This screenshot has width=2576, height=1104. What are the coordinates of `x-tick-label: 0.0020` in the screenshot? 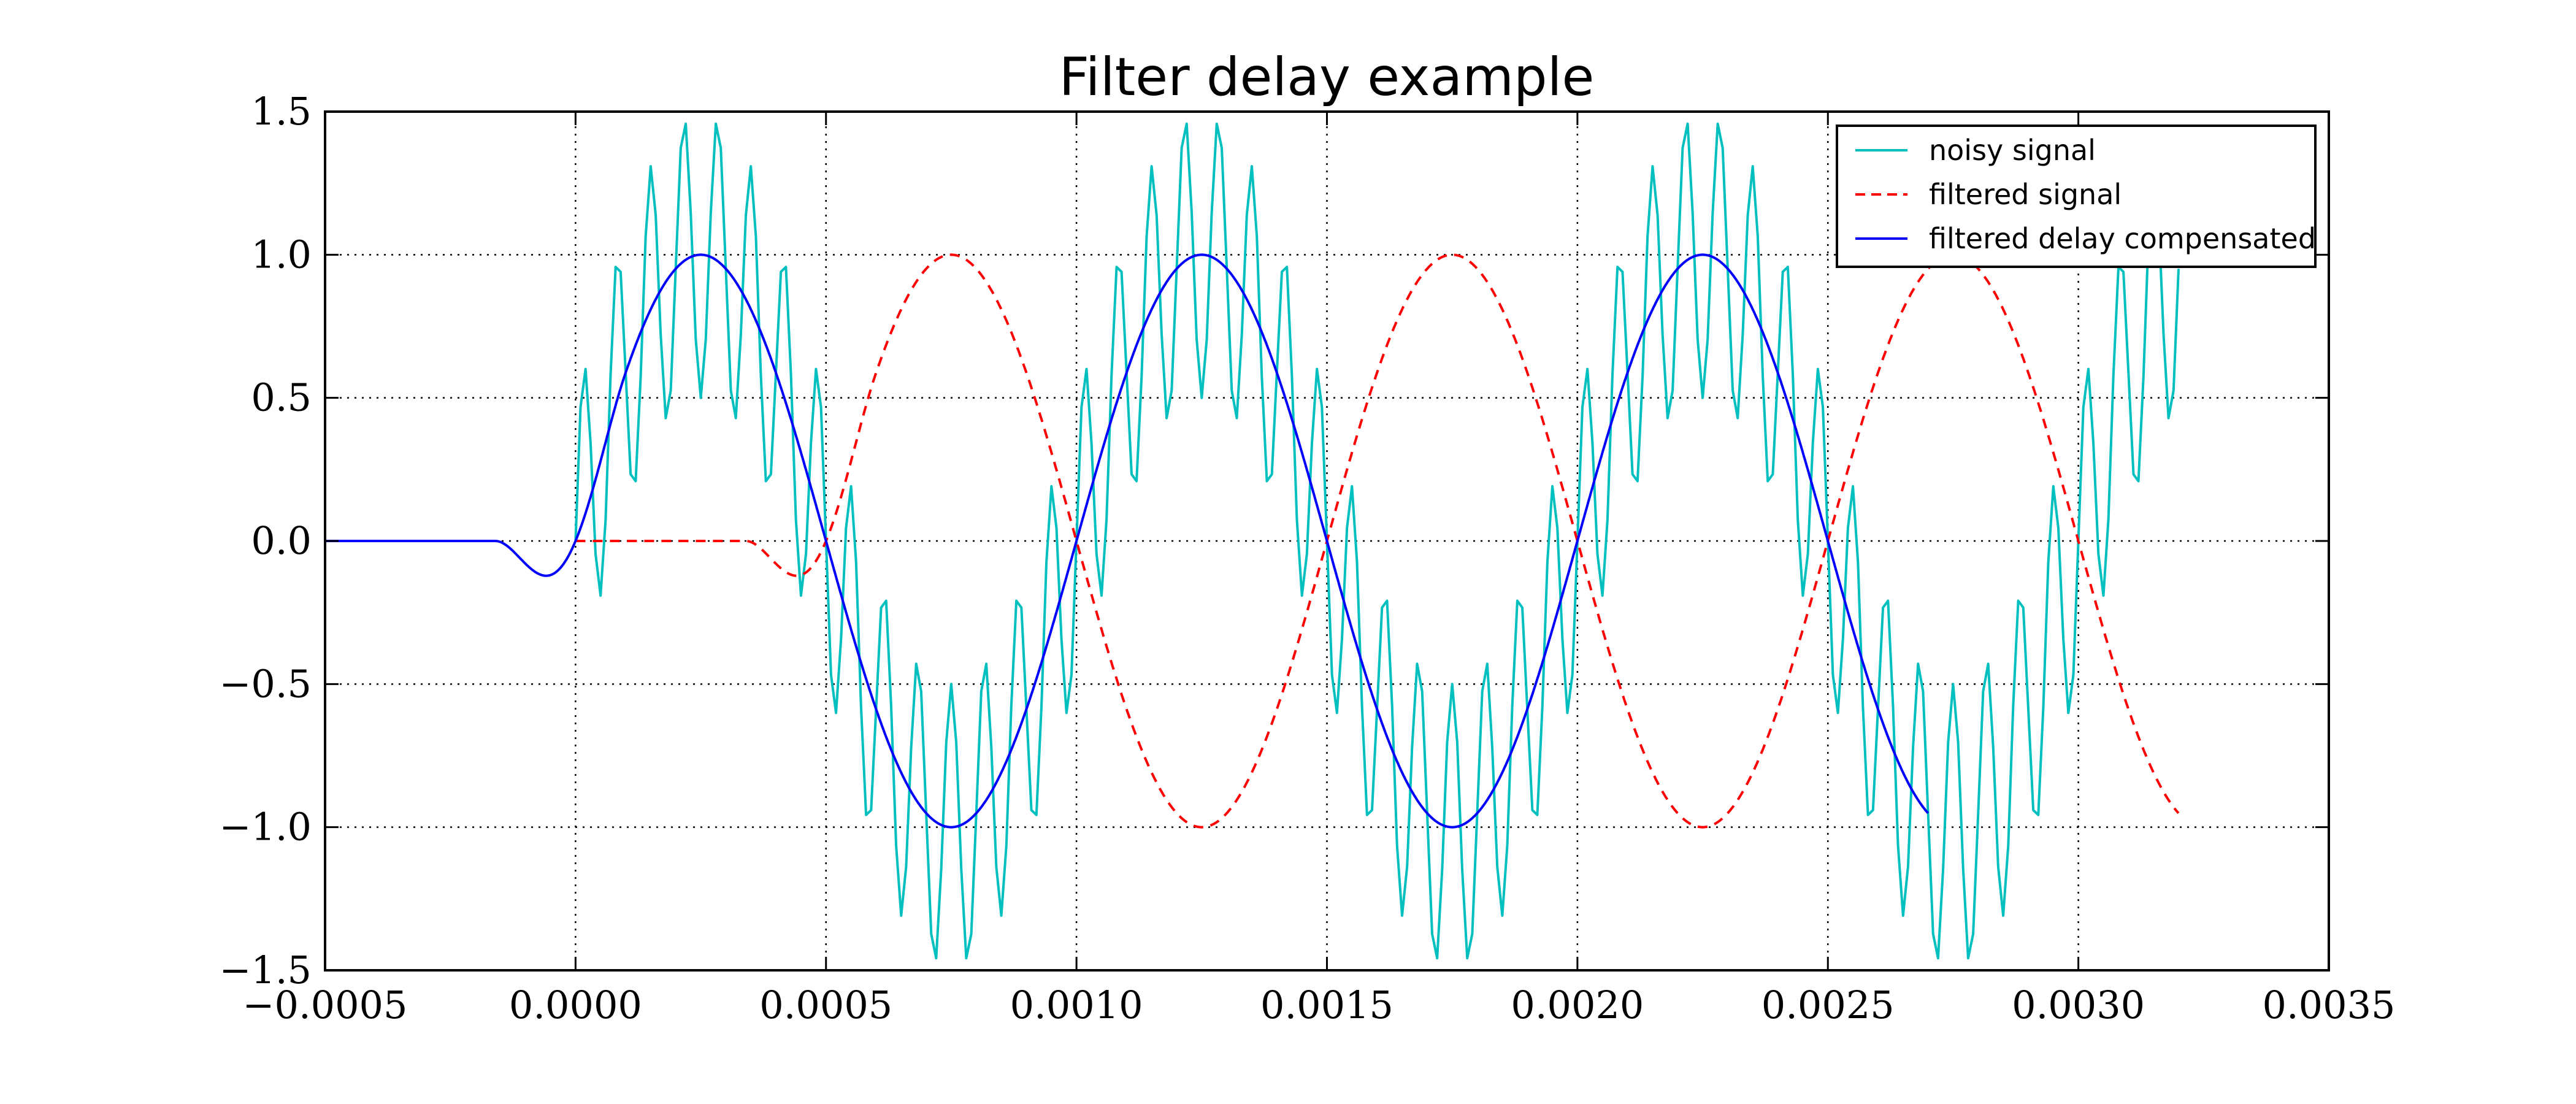 It's located at (1577, 1005).